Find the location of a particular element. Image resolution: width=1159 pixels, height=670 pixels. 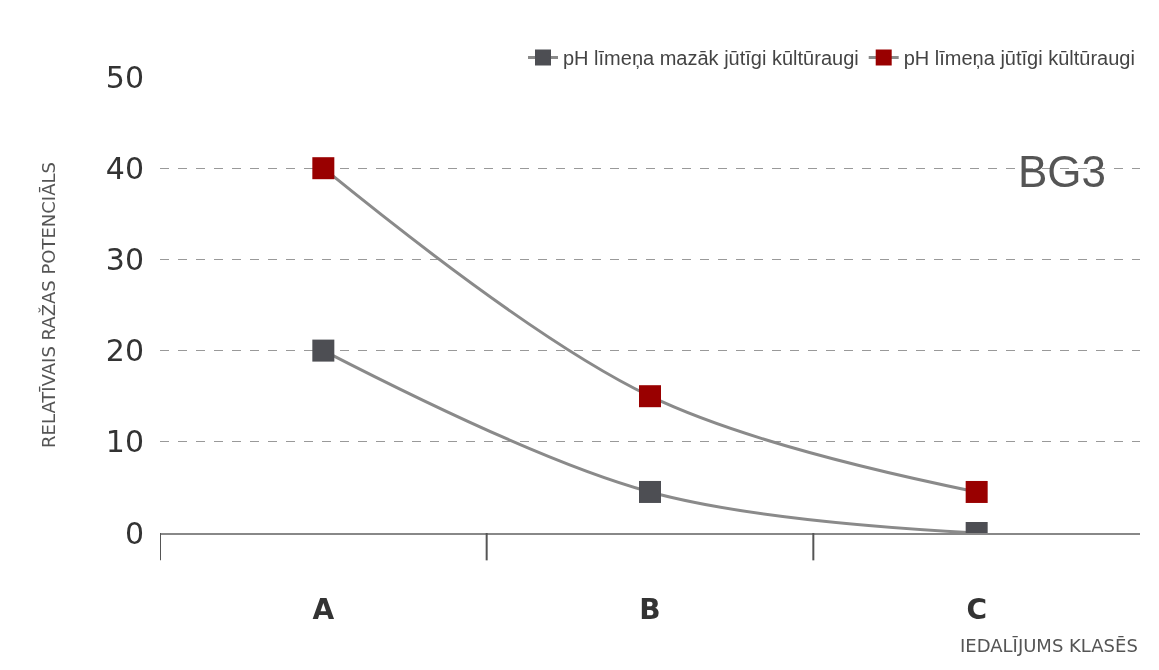

x-tick-label: B is located at coordinates (650, 609).